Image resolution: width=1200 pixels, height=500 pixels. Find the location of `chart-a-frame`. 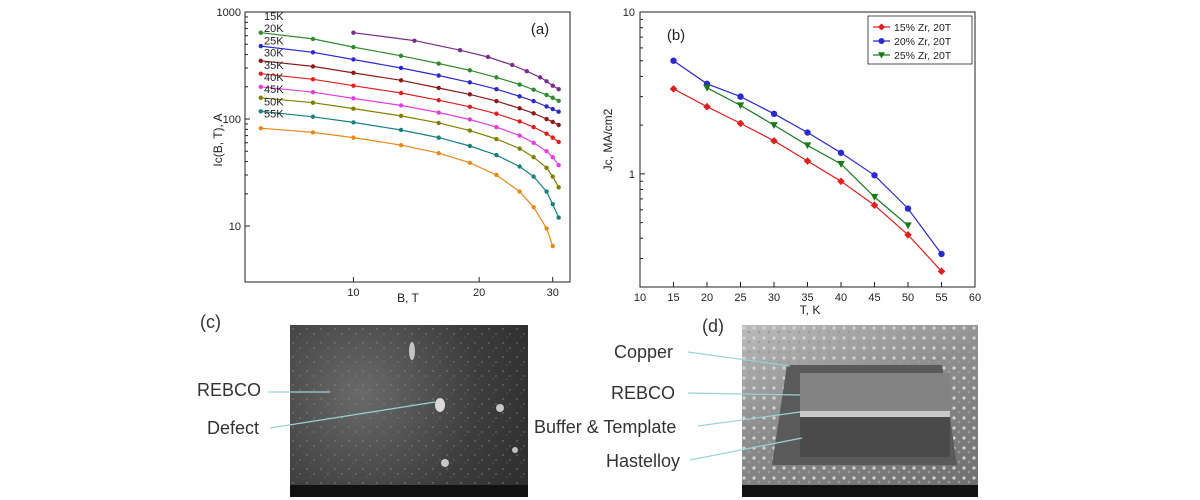

chart-a-frame is located at coordinates (407, 147).